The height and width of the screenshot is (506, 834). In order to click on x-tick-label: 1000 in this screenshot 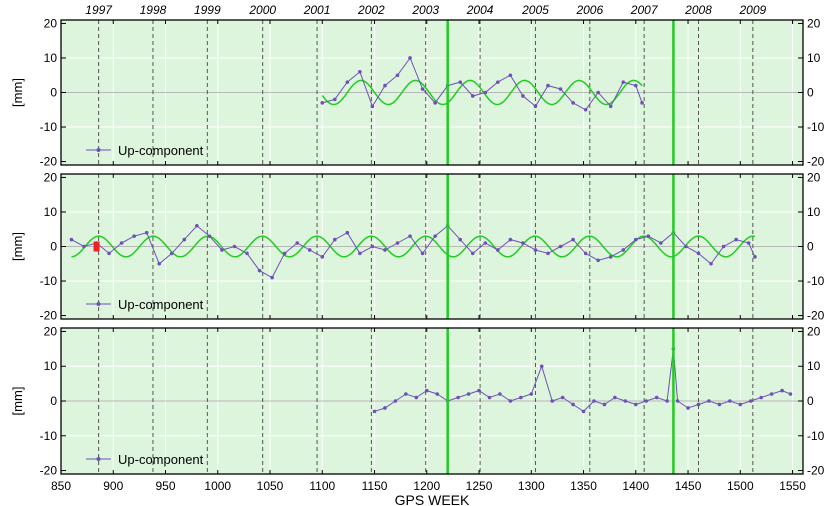, I will do `click(217, 486)`.